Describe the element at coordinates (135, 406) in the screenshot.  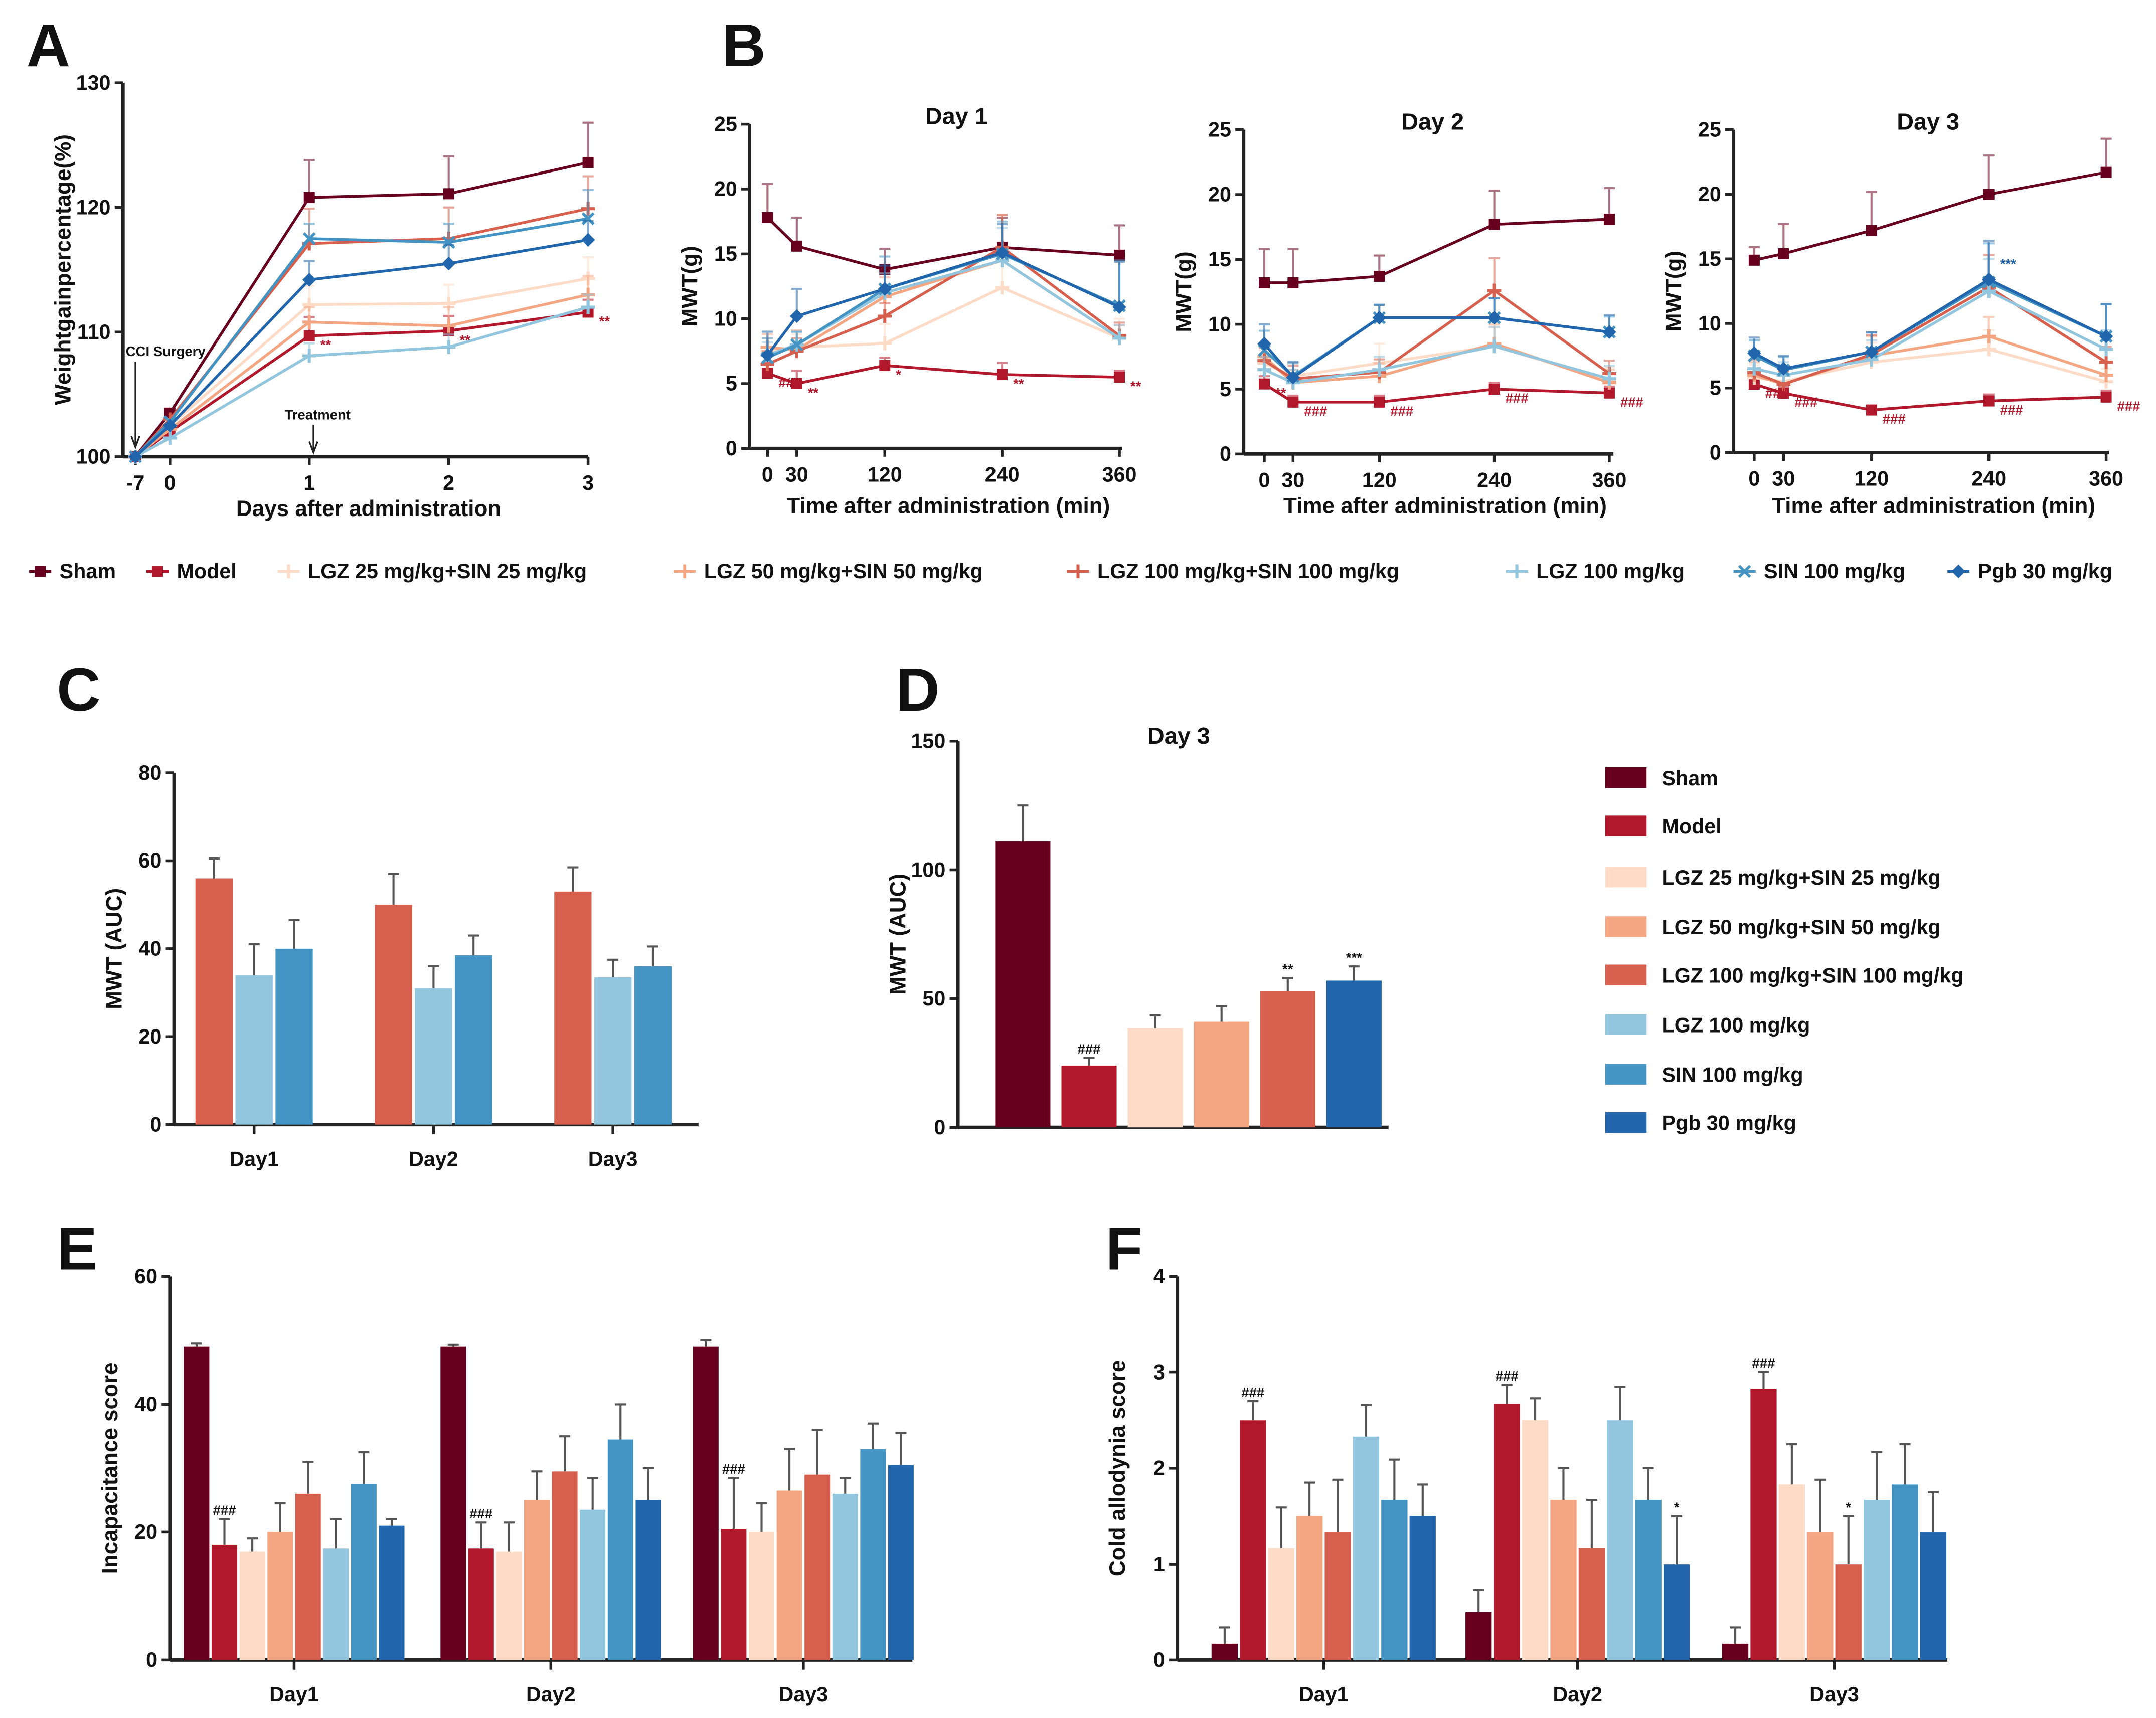
I see `cci-surgery-arrow-icon` at that location.